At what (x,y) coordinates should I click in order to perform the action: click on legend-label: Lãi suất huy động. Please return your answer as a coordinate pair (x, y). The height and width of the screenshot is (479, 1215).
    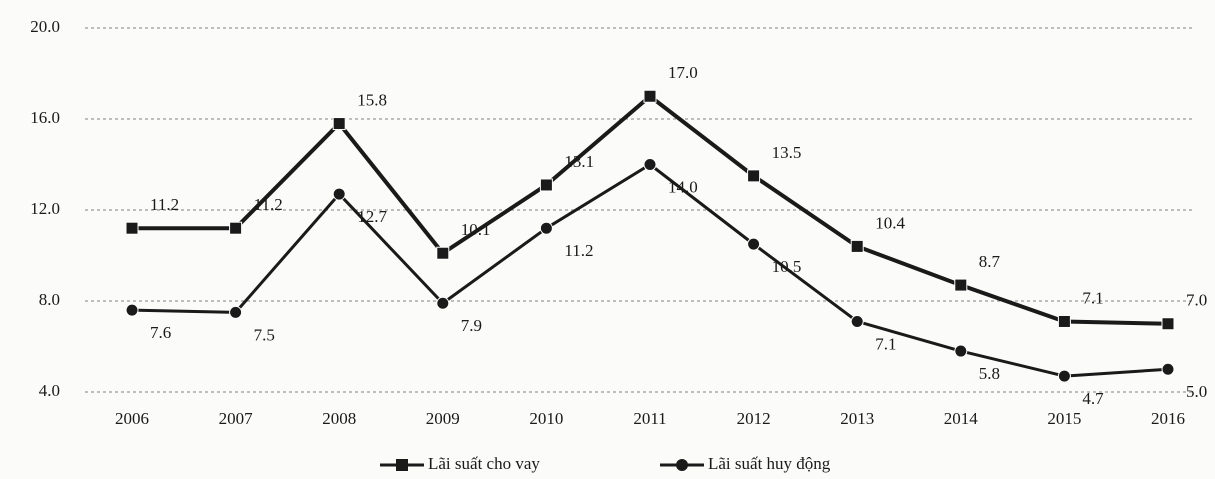
    Looking at the image, I should click on (769, 463).